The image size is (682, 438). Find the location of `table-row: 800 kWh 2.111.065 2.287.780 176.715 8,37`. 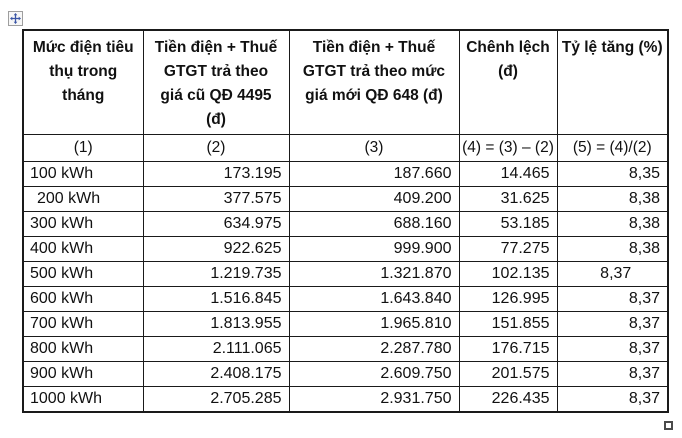

table-row: 800 kWh 2.111.065 2.287.780 176.715 8,37 is located at coordinates (345, 349).